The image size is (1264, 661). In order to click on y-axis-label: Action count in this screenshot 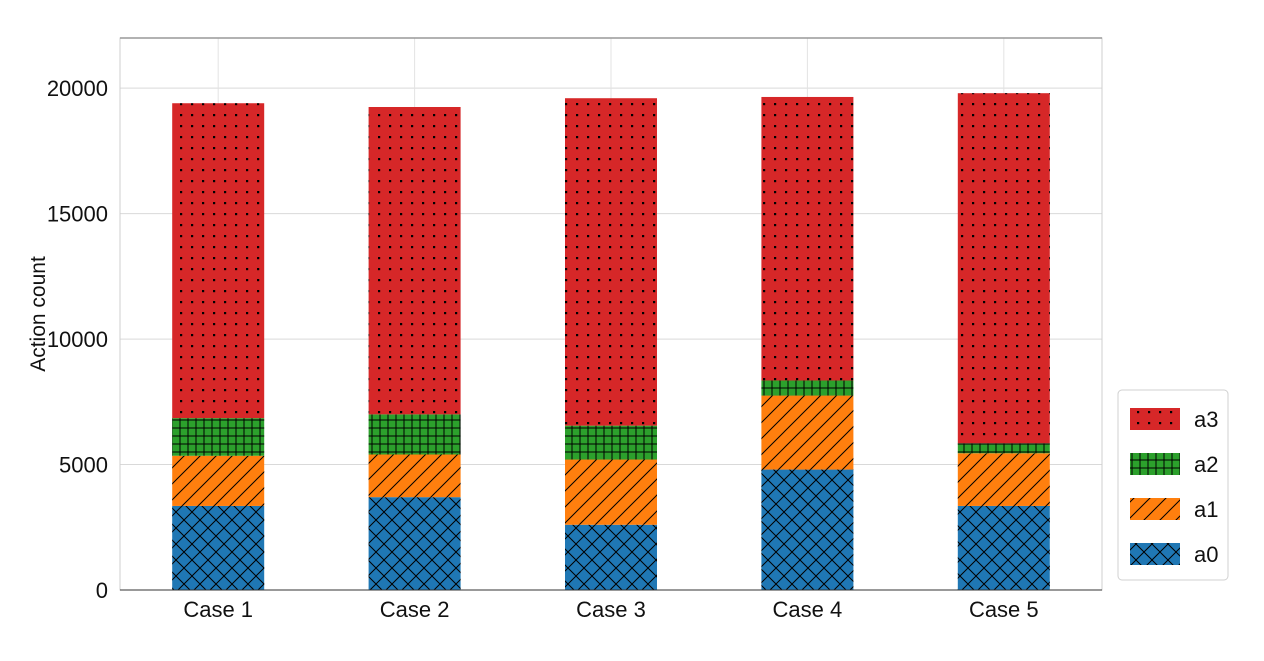, I will do `click(38, 314)`.